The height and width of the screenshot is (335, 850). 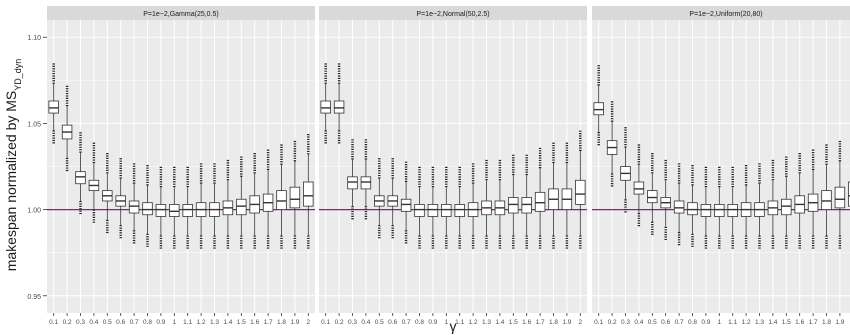 What do you see at coordinates (773, 204) in the screenshot?
I see `box-1.4` at bounding box center [773, 204].